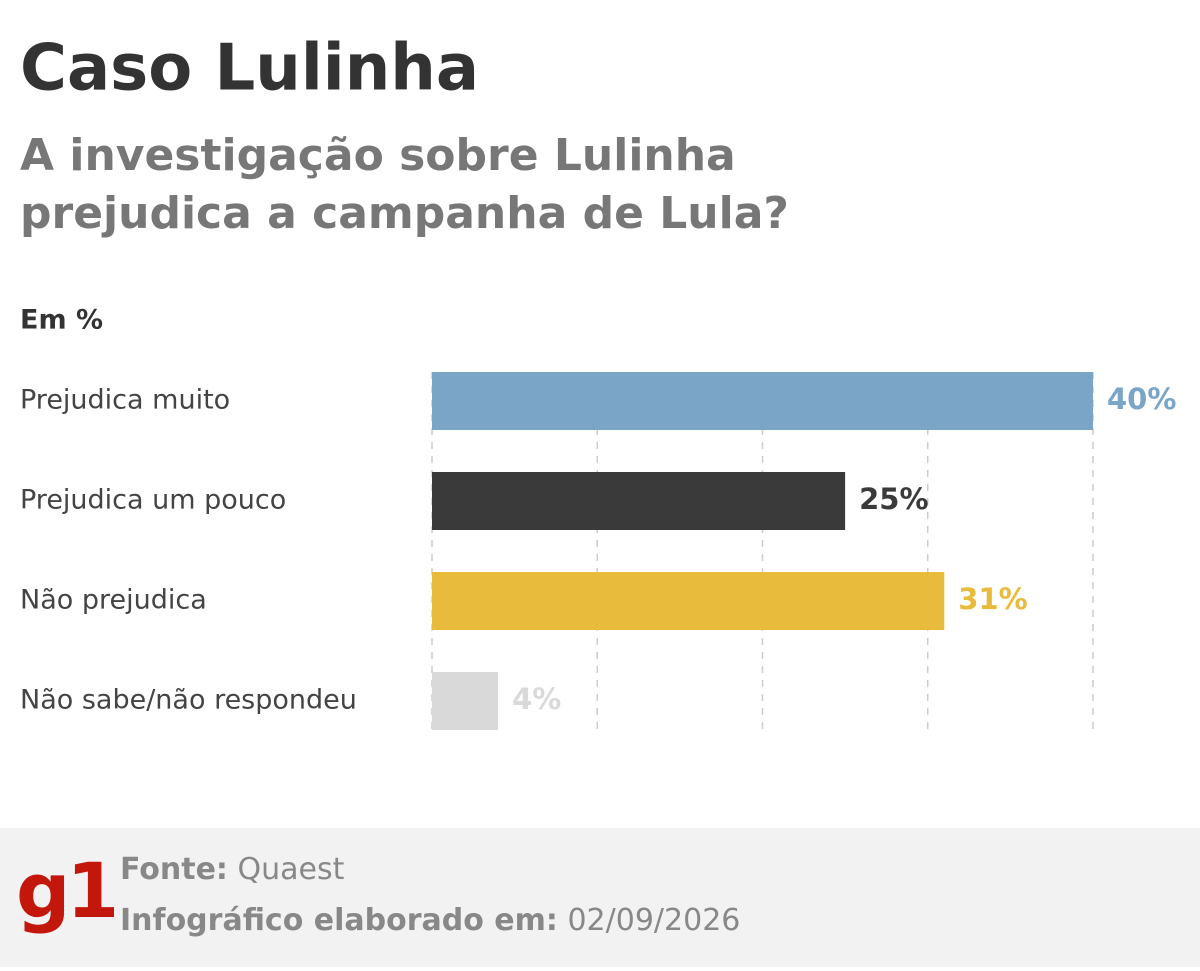 This screenshot has height=971, width=1200. Describe the element at coordinates (174, 869) in the screenshot. I see `source-label: Fonte:` at that location.